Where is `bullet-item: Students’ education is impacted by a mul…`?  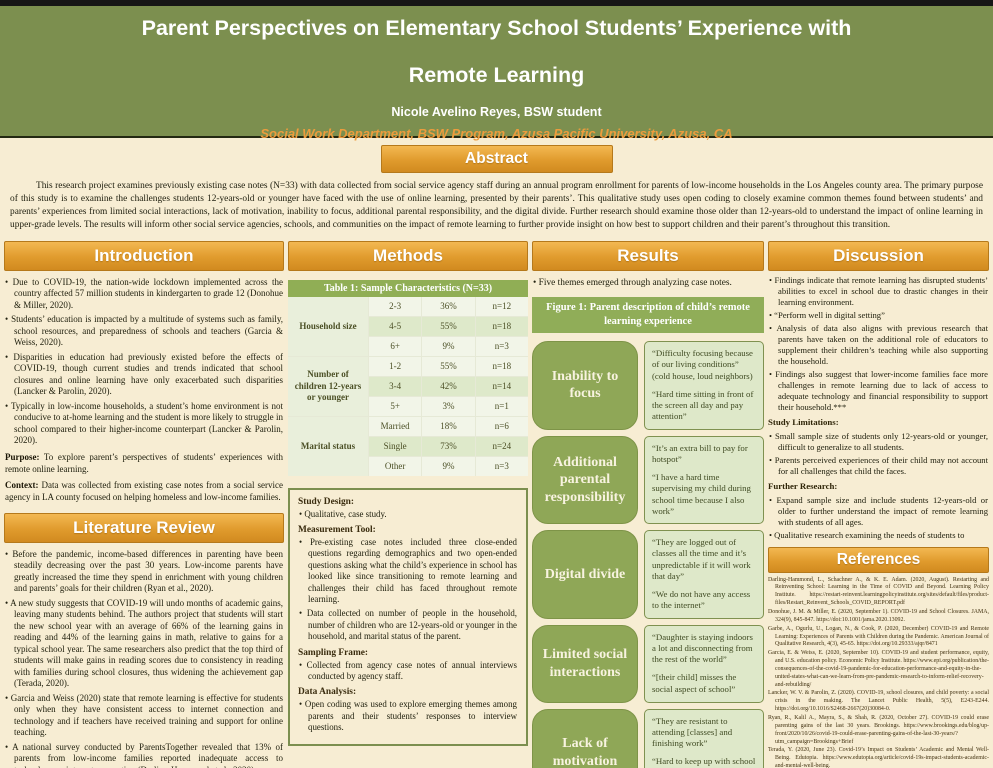 bullet-item: Students’ education is impacted by a mul… is located at coordinates (144, 331).